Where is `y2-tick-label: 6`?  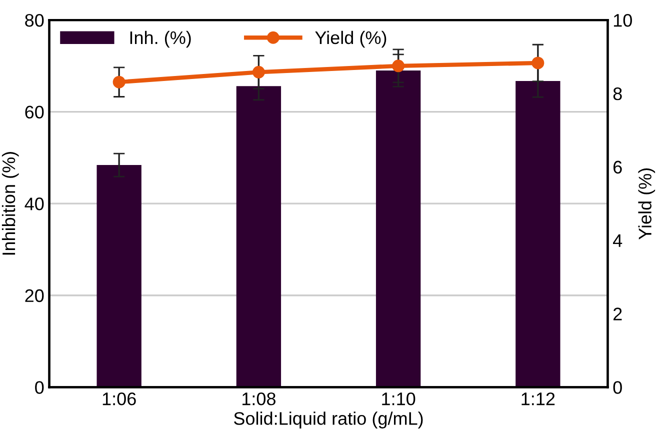
y2-tick-label: 6 is located at coordinates (618, 167).